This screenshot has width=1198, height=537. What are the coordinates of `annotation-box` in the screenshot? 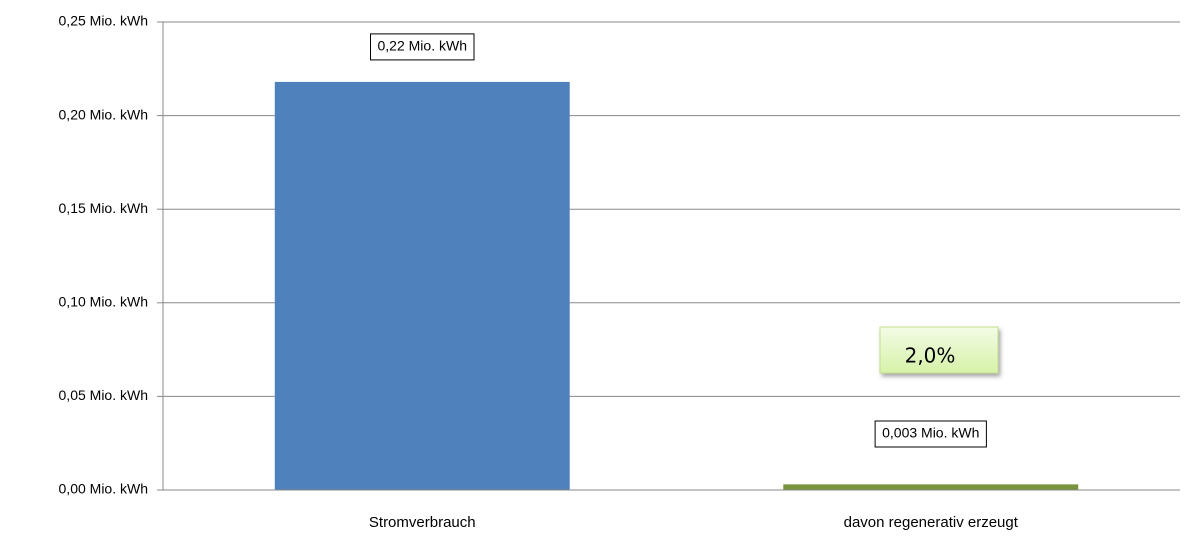 It's located at (939, 350).